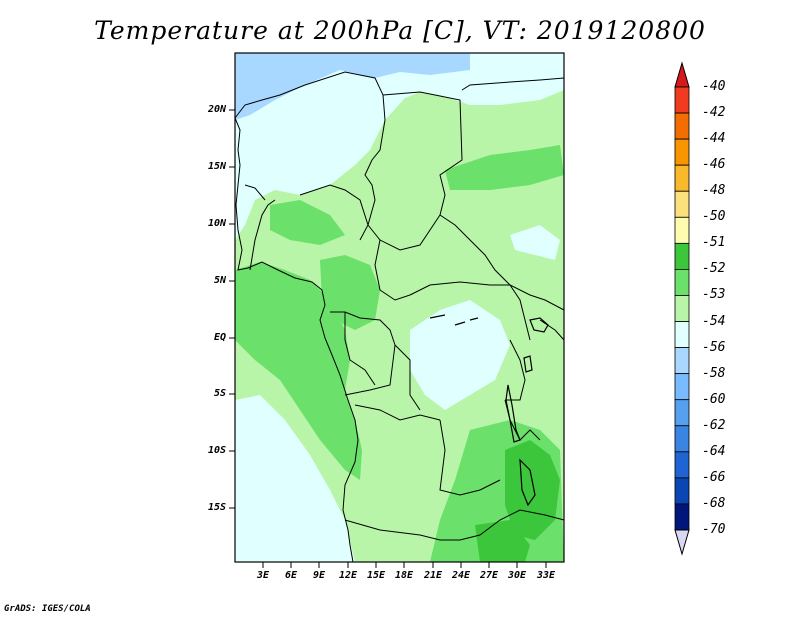 The height and width of the screenshot is (618, 800). Describe the element at coordinates (714, 373) in the screenshot. I see `colorbar-label: -58` at that location.